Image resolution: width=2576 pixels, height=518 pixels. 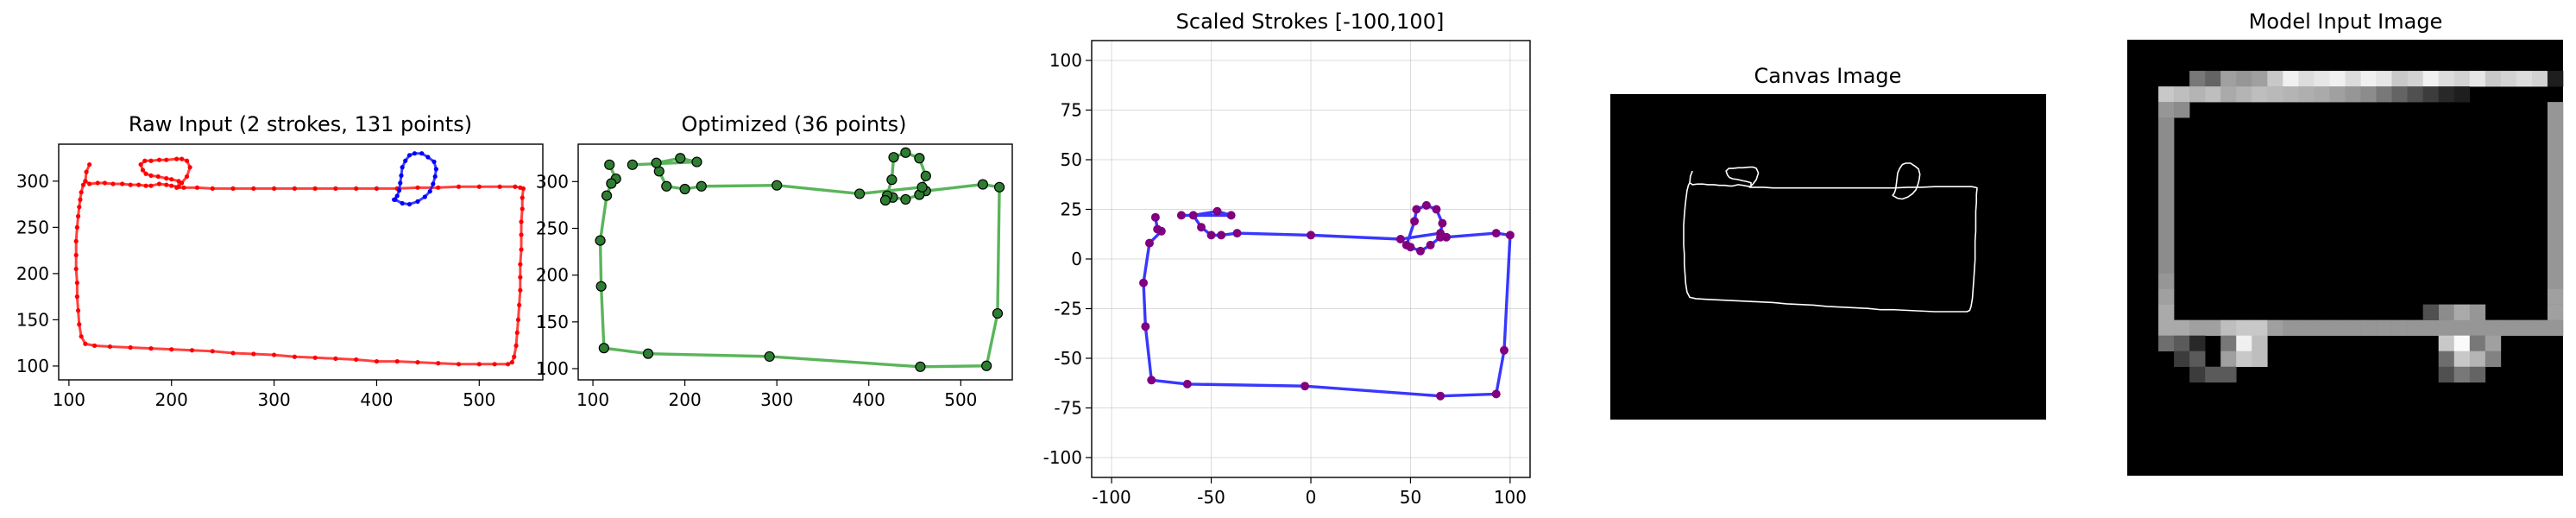 I want to click on y-tick-label: 100, so click(x=553, y=368).